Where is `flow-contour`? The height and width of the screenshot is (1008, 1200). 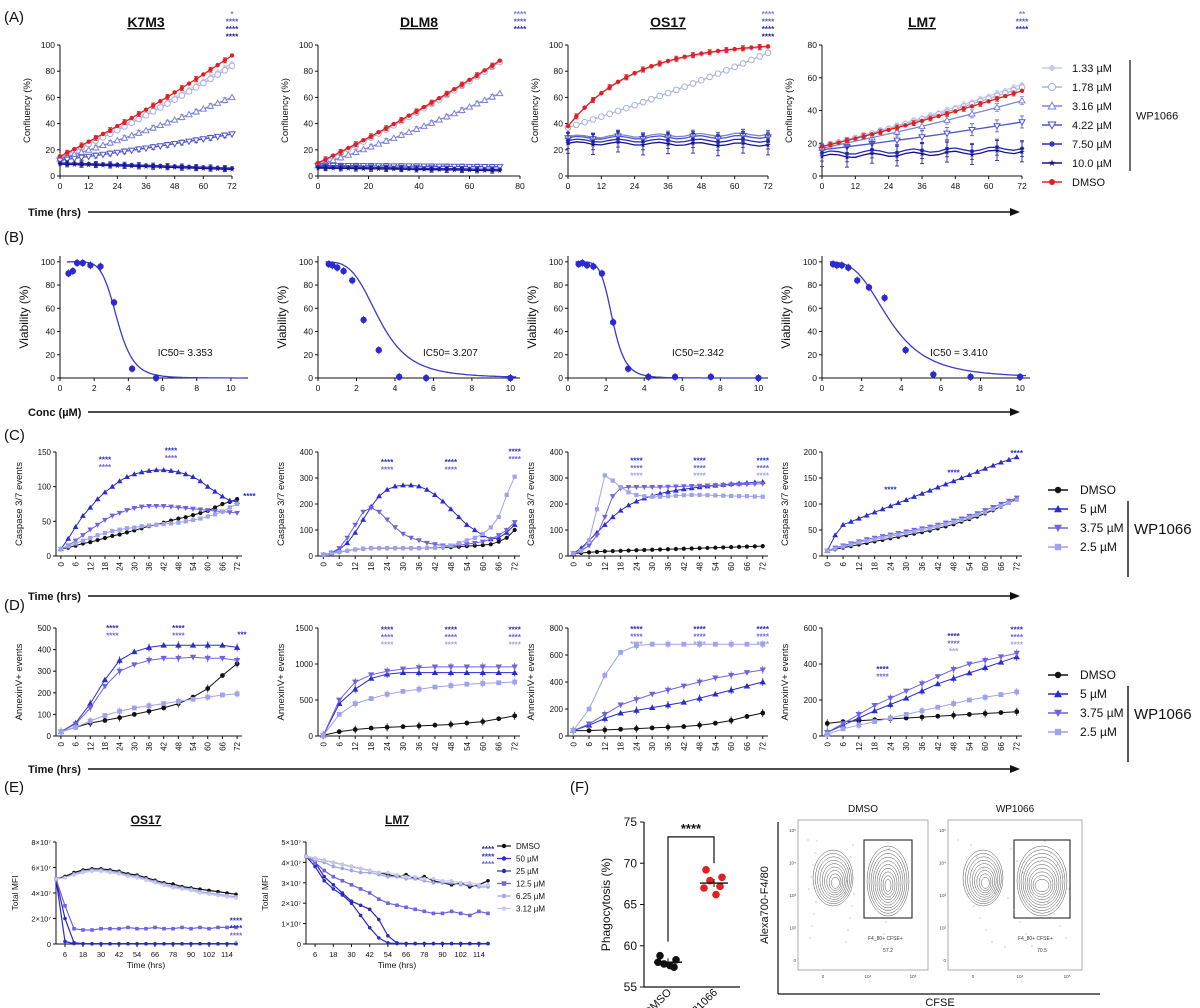
flow-contour is located at coordinates (985, 882).